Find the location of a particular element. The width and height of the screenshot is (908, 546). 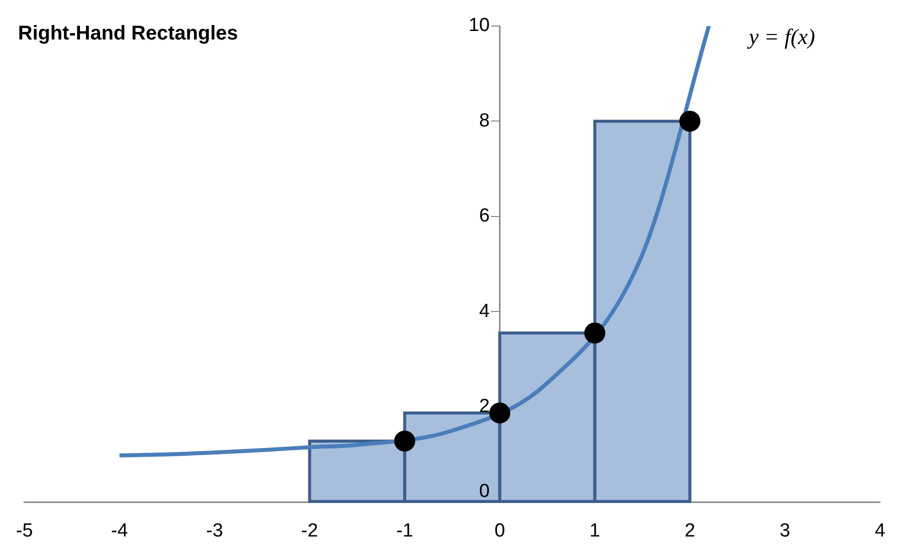

x-tick-label: 3 is located at coordinates (785, 531).